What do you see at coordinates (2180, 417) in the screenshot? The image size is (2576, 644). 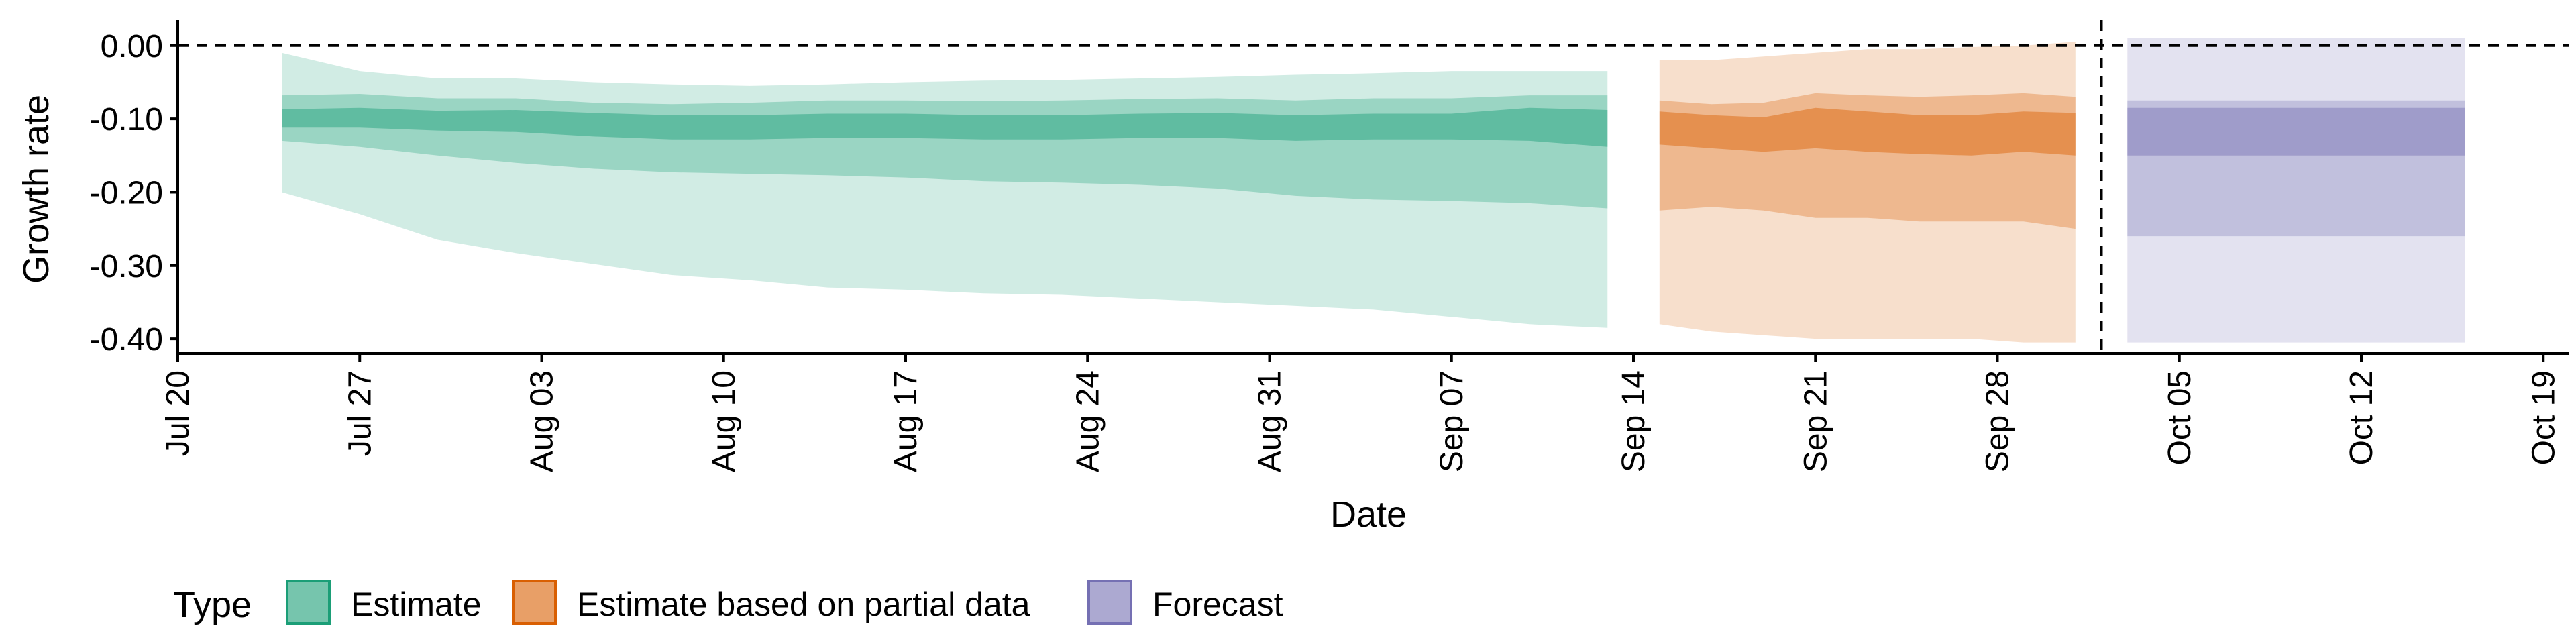 I see `x-tick-label: Oct 05` at bounding box center [2180, 417].